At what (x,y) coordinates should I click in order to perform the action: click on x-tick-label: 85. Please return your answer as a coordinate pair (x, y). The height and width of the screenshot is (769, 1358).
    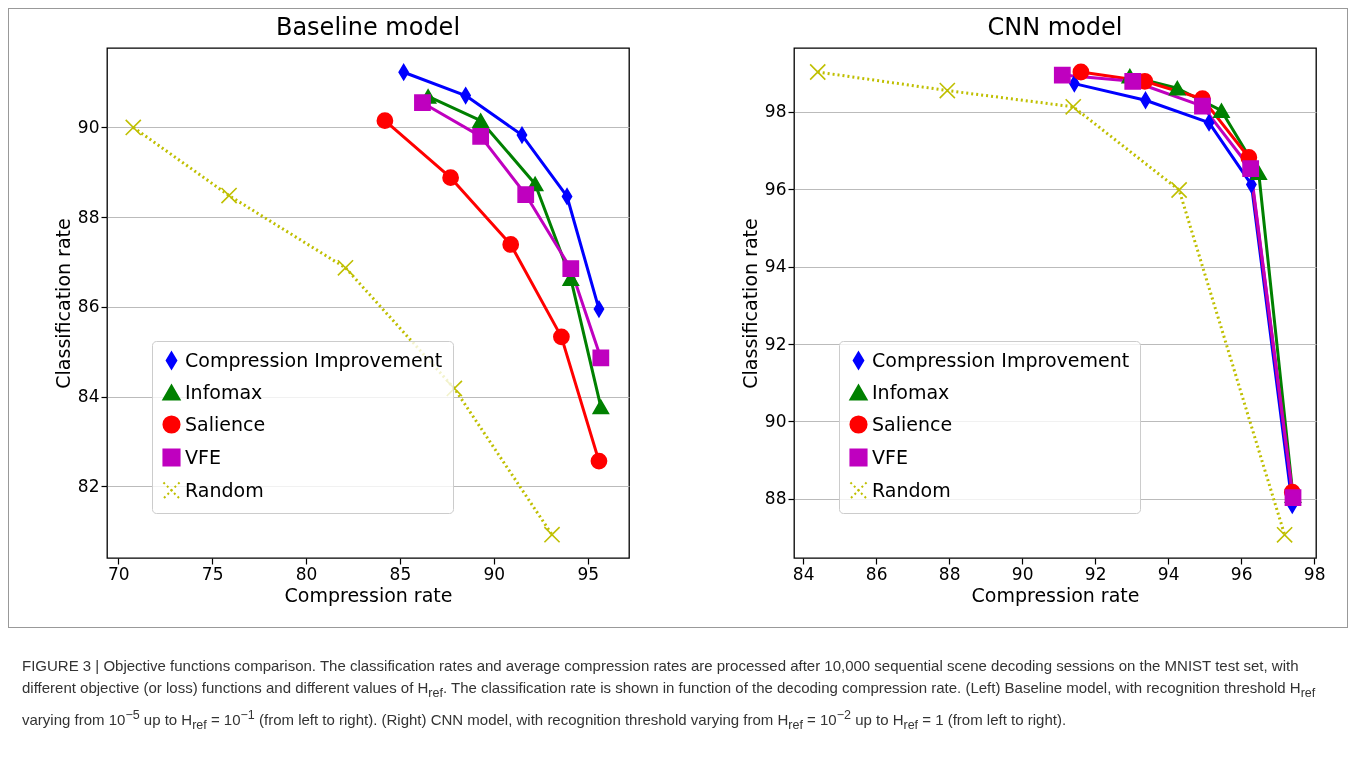
    Looking at the image, I should click on (400, 573).